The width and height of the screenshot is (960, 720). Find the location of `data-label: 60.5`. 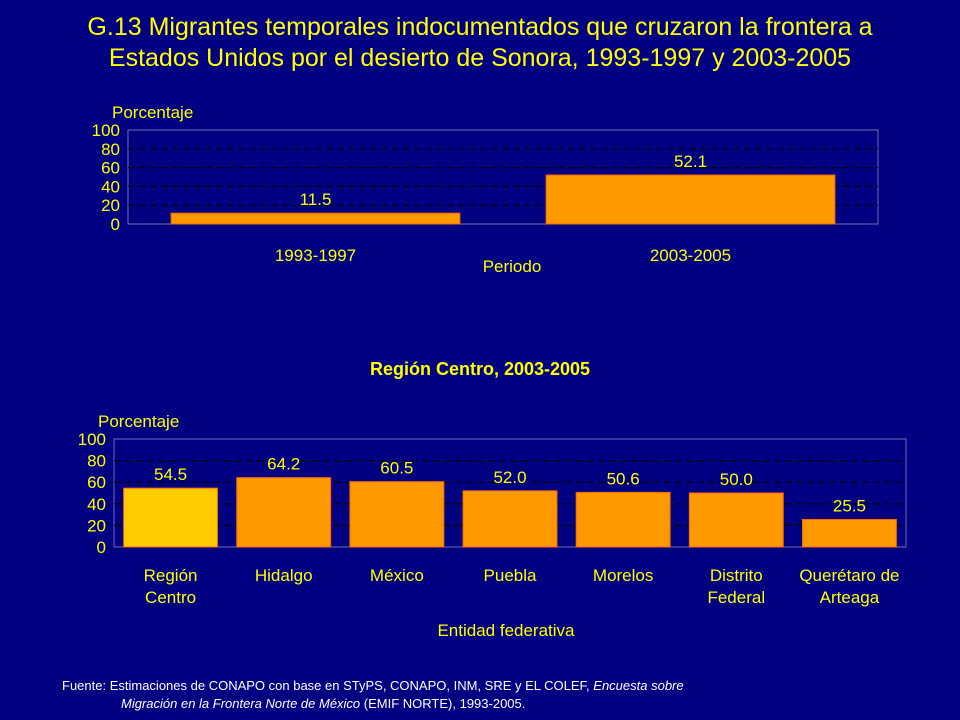

data-label: 60.5 is located at coordinates (396, 468).